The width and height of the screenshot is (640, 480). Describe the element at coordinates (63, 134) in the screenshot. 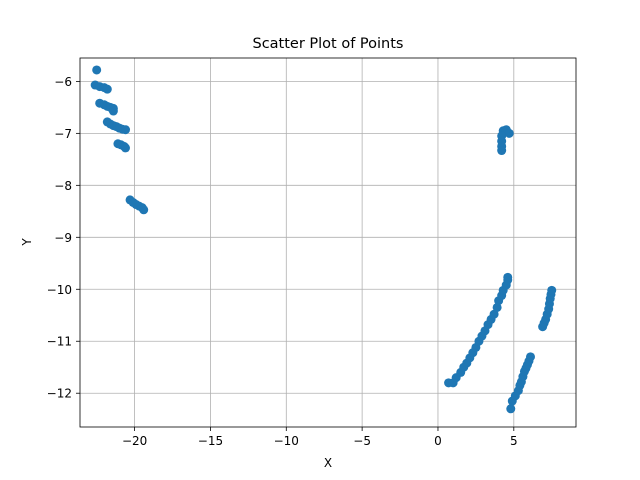

I see `y-tick-label: −7` at that location.